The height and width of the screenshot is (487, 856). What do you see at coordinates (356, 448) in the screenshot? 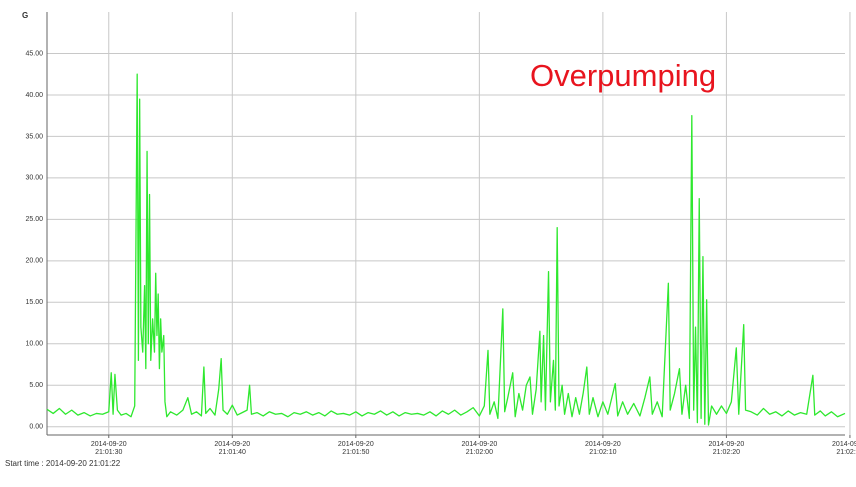
I see `x-tick-label: 2014-09-20 21:01:50` at bounding box center [356, 448].